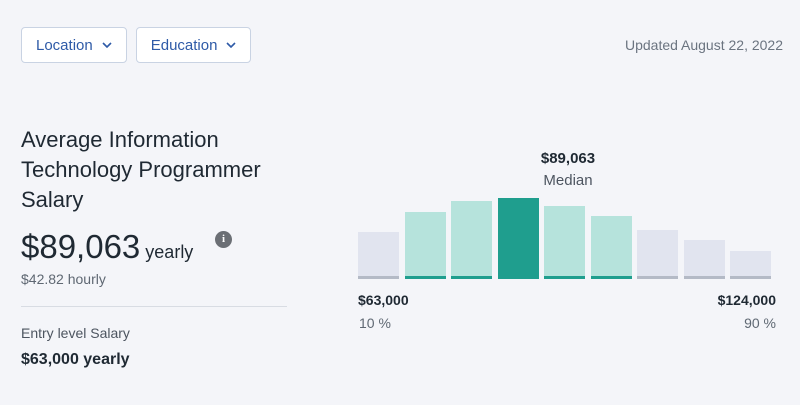 The image size is (800, 405). Describe the element at coordinates (184, 45) in the screenshot. I see `education-filter-label: Education` at that location.